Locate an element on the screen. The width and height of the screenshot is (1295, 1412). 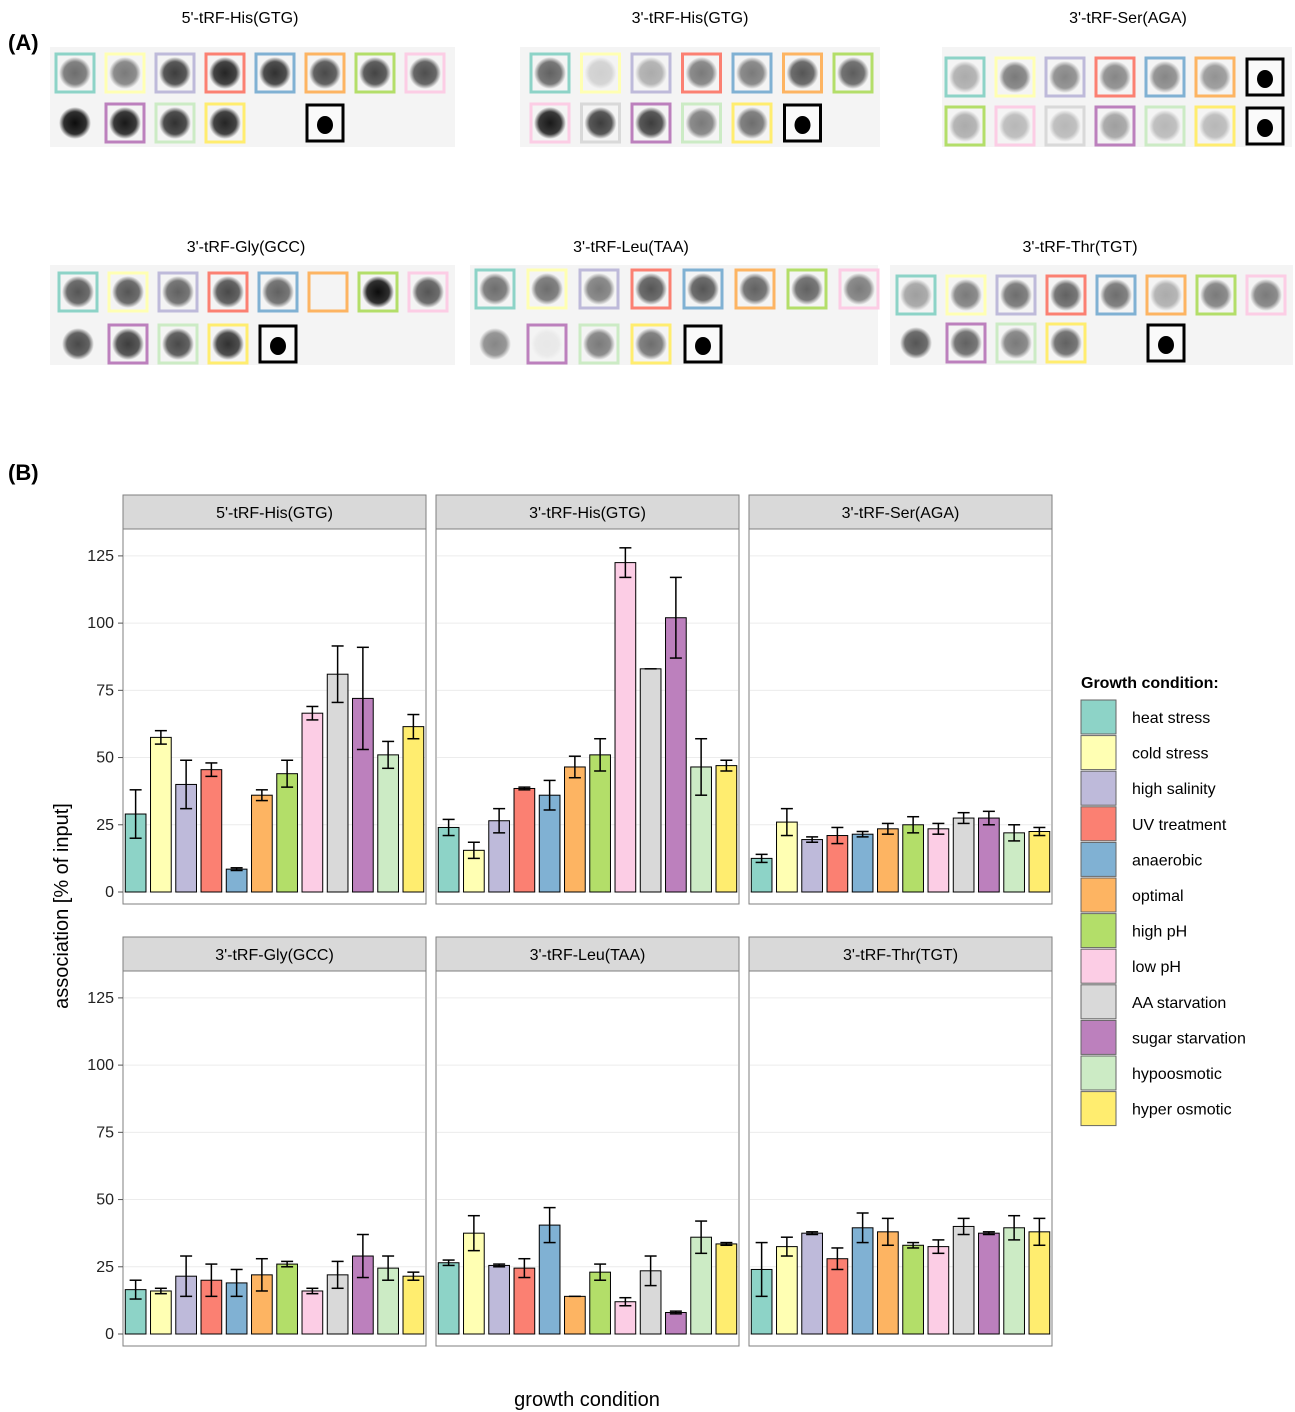
legend-title: Growth condition: is located at coordinates (1150, 683).